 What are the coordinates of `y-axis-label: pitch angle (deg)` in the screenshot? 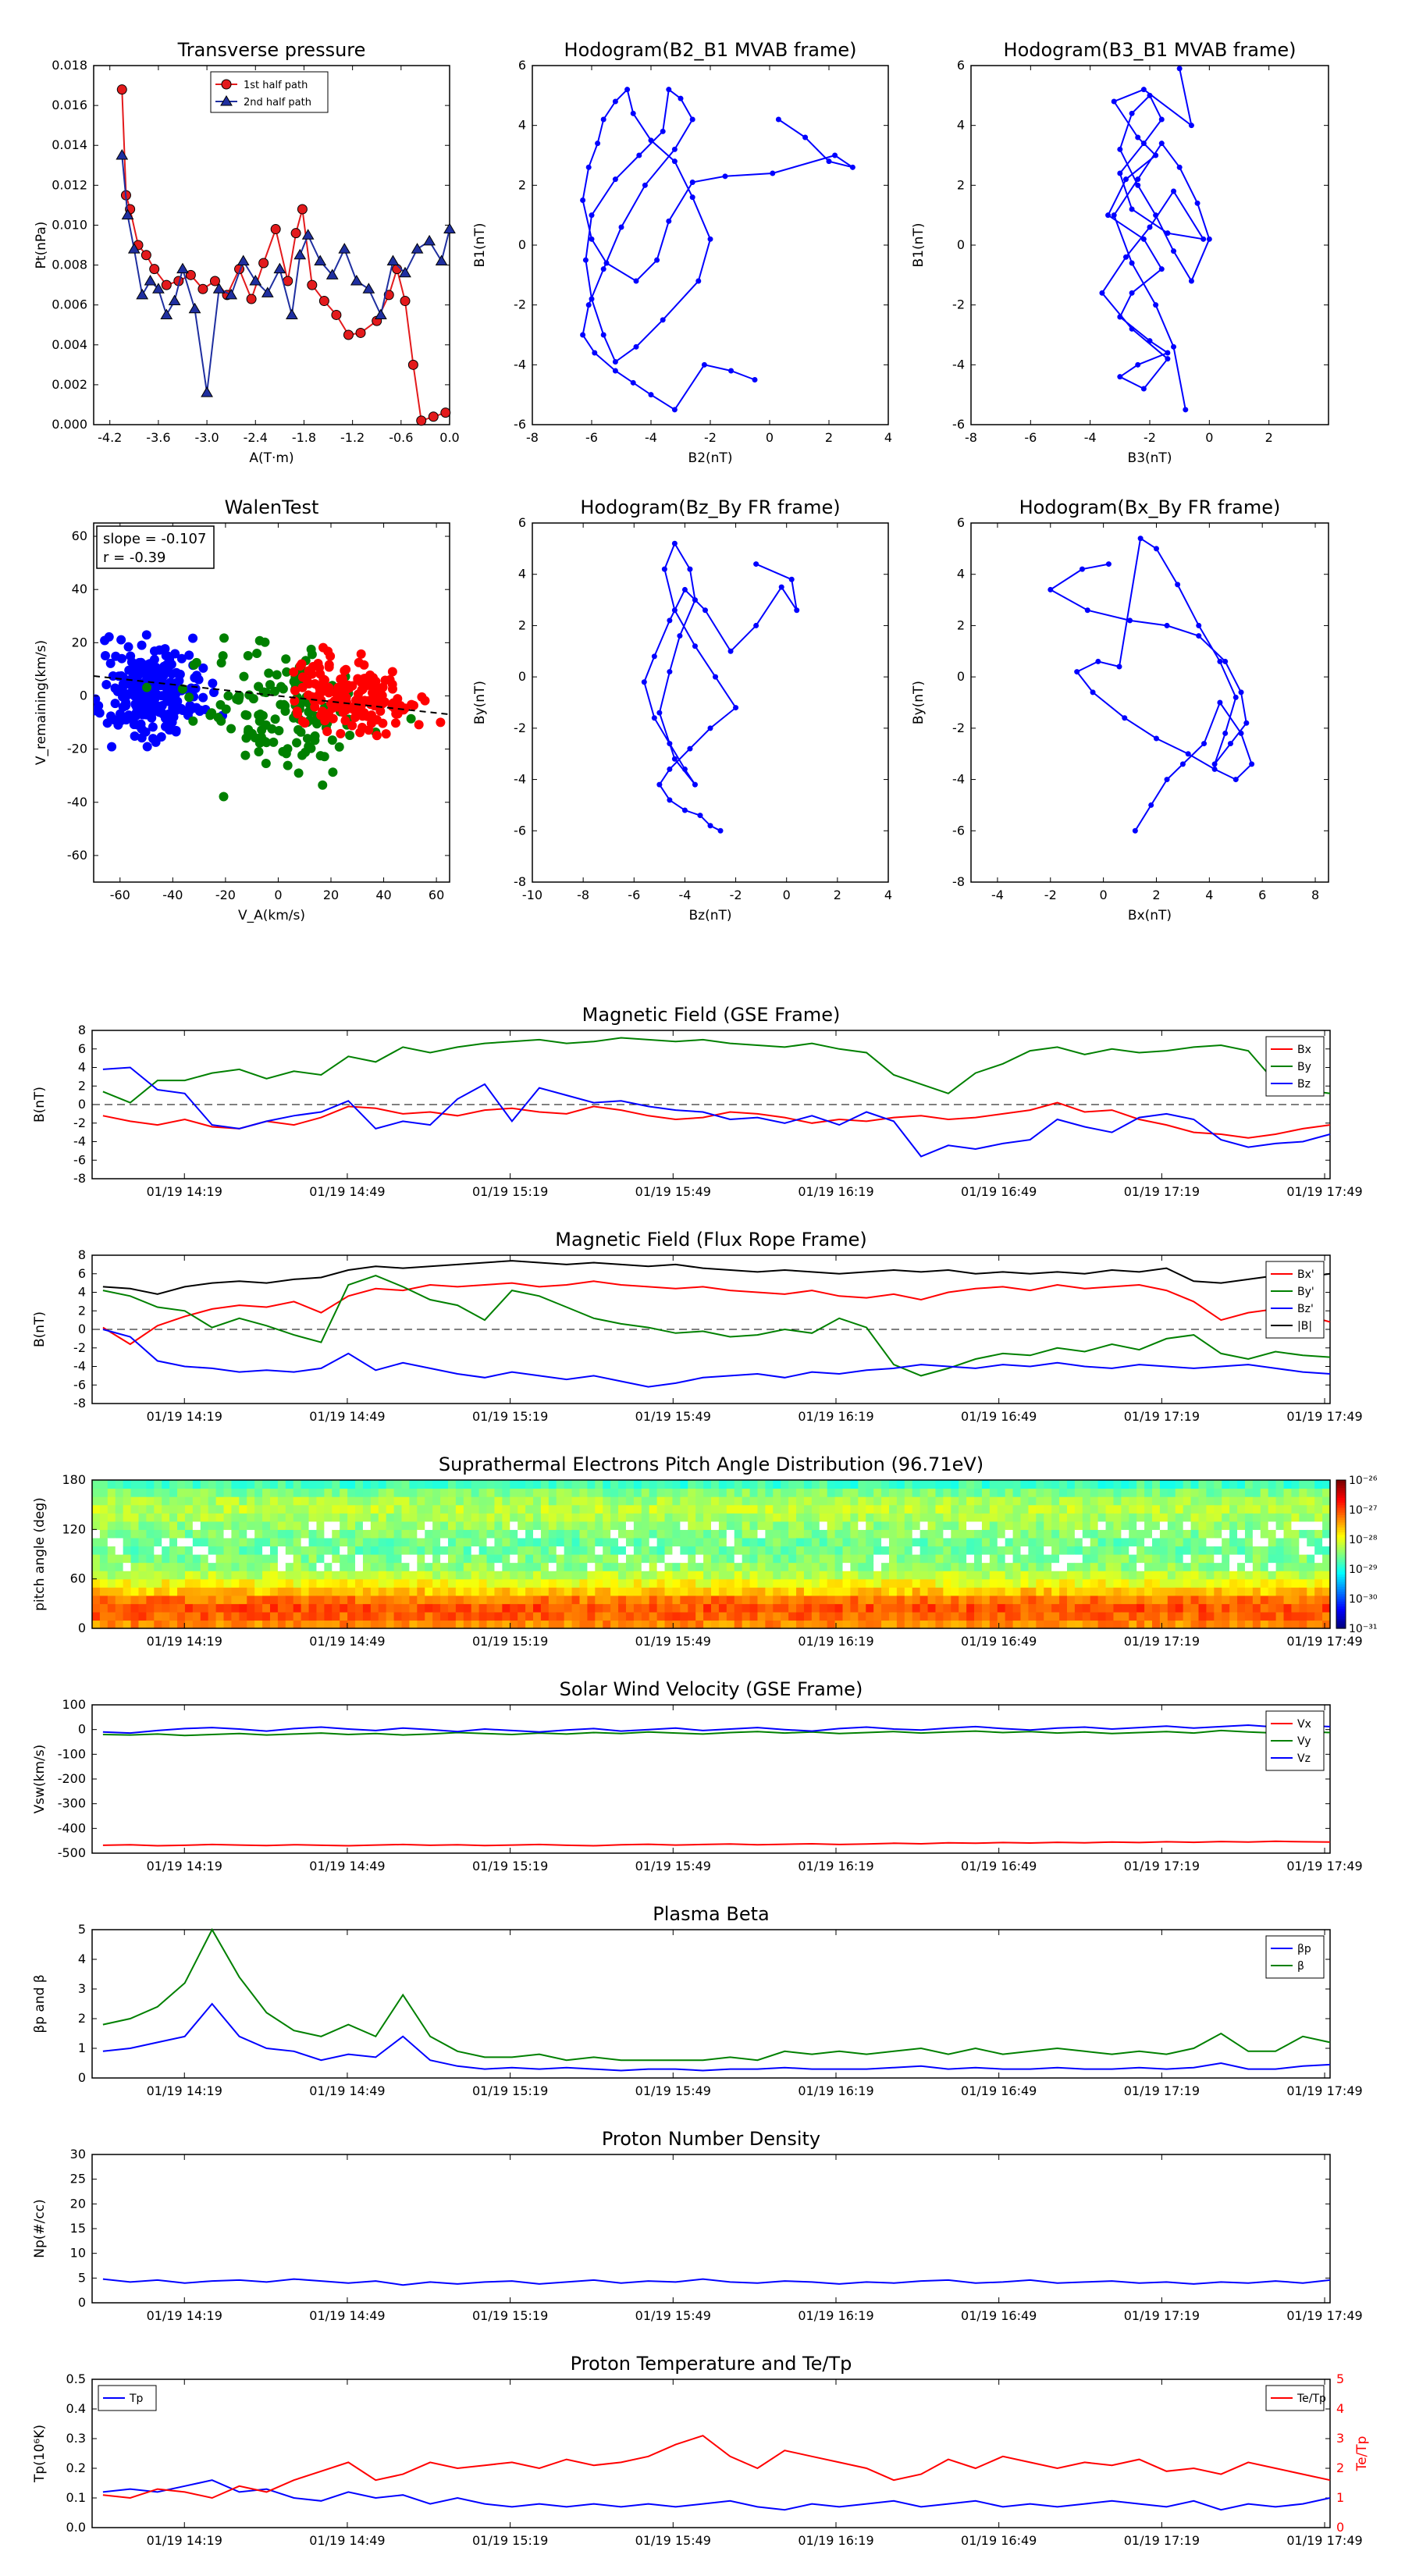 It's located at (40, 1554).